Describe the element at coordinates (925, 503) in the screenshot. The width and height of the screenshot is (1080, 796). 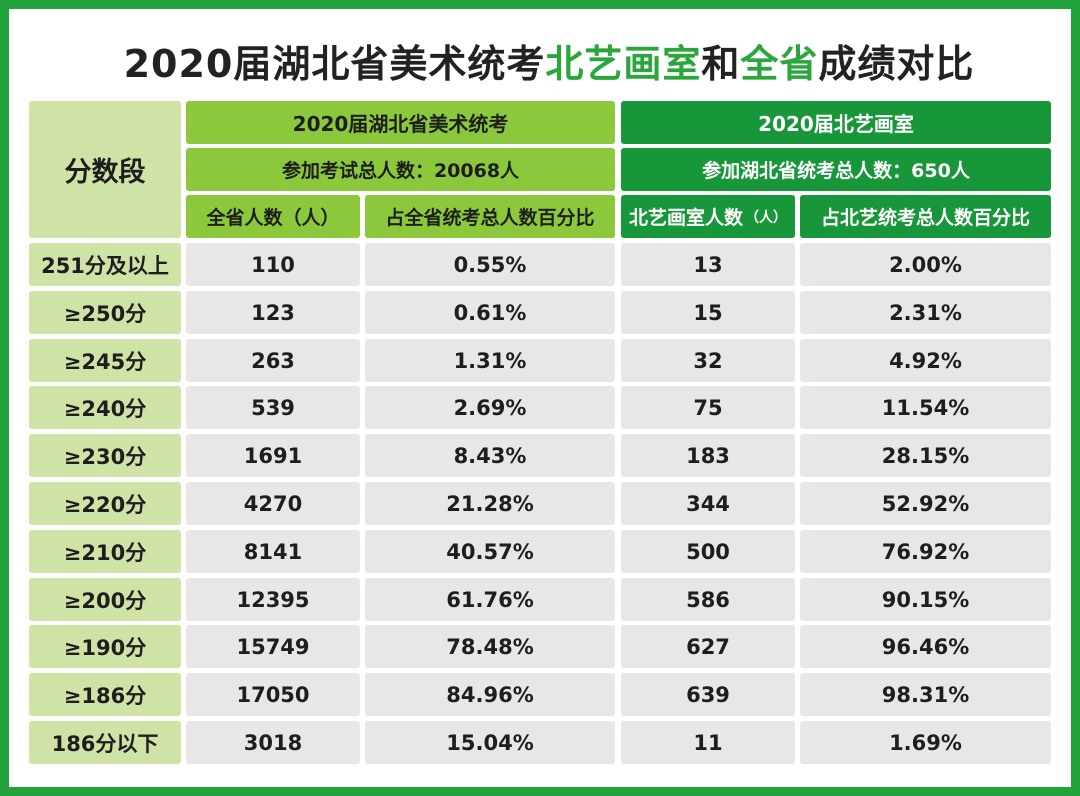
I see `cell-studio-pct: 52.92%` at that location.